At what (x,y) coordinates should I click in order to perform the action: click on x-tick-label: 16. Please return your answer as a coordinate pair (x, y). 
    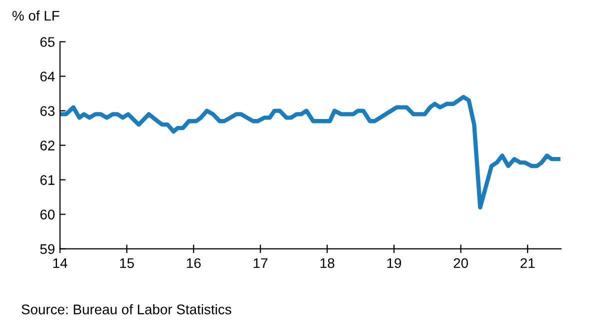
    Looking at the image, I should click on (193, 263).